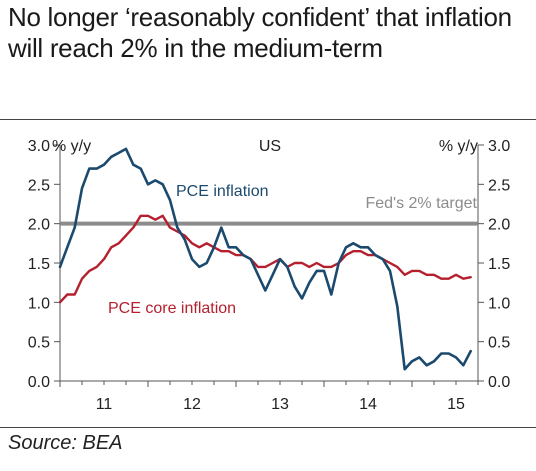  Describe the element at coordinates (39, 343) in the screenshot. I see `y-tick-label-left: 0.5` at that location.